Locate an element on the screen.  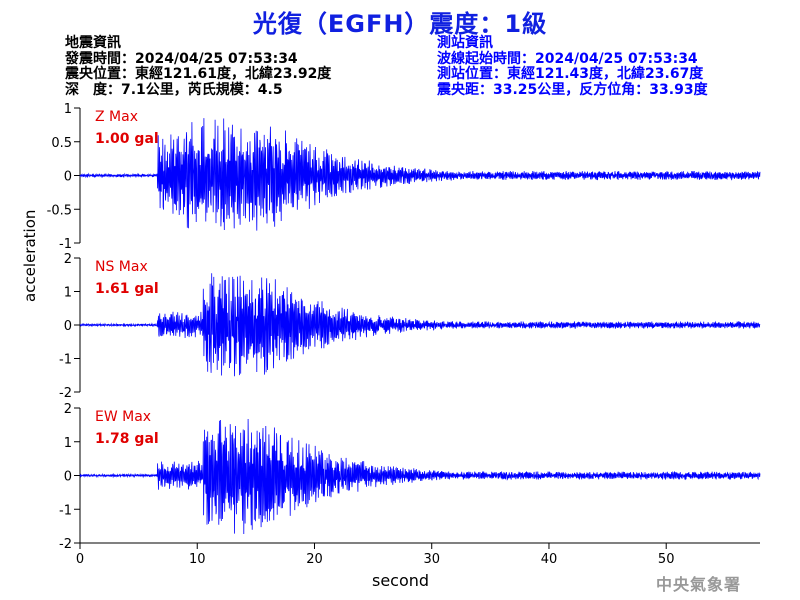
x-axis-label: second is located at coordinates (401, 580).